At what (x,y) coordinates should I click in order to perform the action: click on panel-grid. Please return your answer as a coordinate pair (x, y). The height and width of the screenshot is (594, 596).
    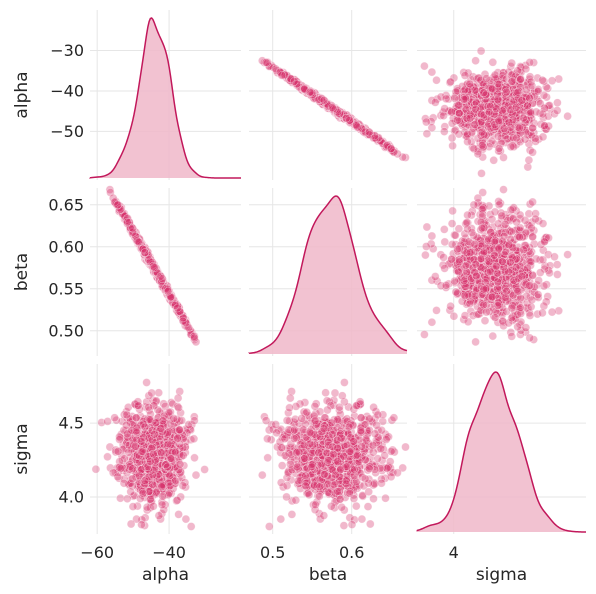
    Looking at the image, I should click on (165, 272).